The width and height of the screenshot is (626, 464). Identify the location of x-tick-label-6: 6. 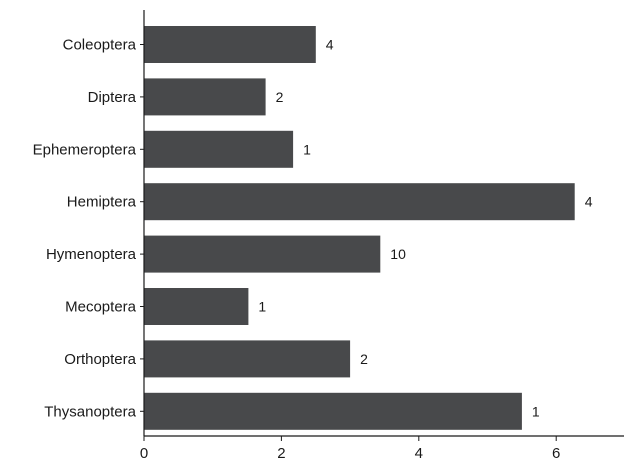
(556, 453).